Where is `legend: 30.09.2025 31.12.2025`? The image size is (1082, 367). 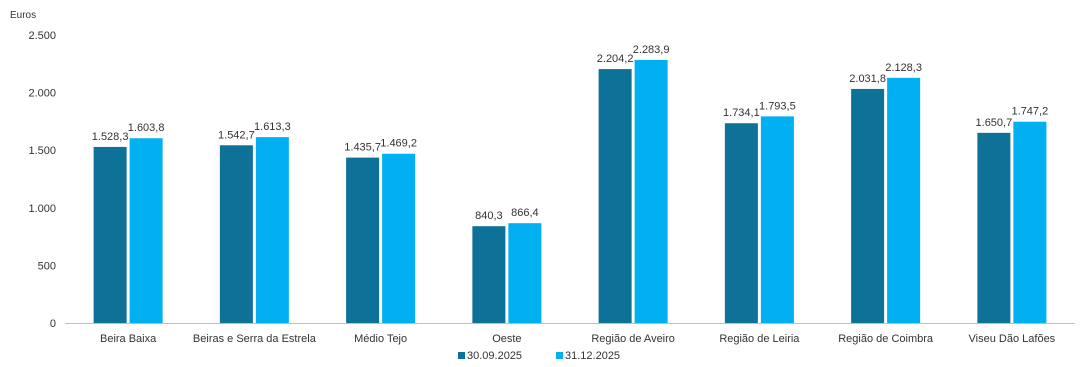 legend: 30.09.2025 31.12.2025 is located at coordinates (539, 356).